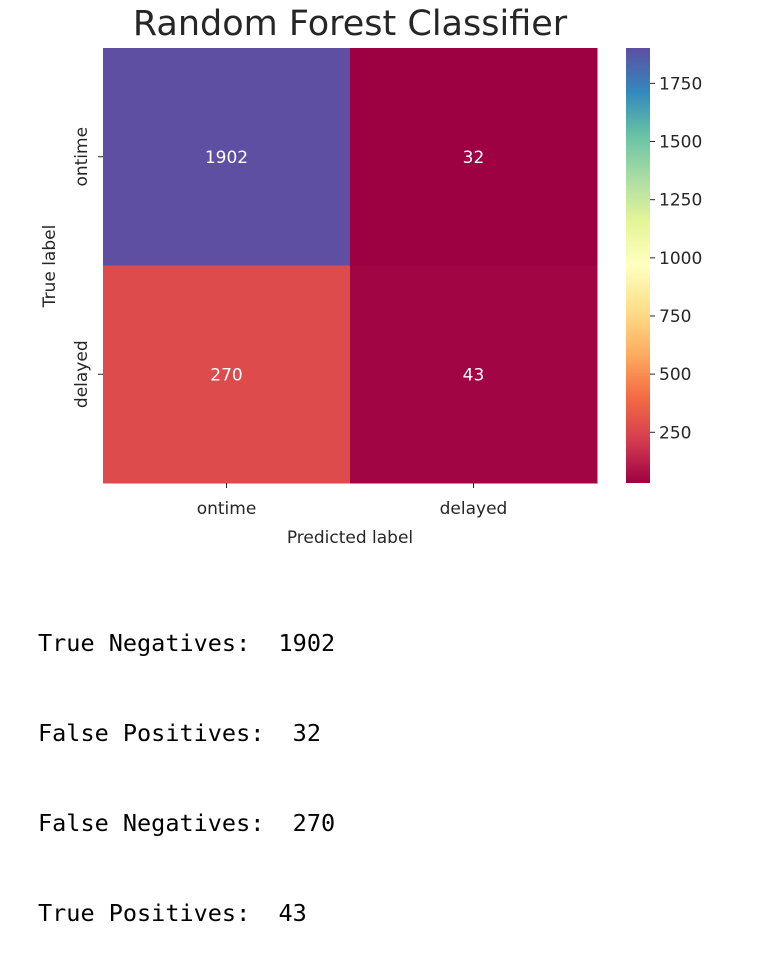  Describe the element at coordinates (292, 913) in the screenshot. I see `summary-value: 43` at that location.